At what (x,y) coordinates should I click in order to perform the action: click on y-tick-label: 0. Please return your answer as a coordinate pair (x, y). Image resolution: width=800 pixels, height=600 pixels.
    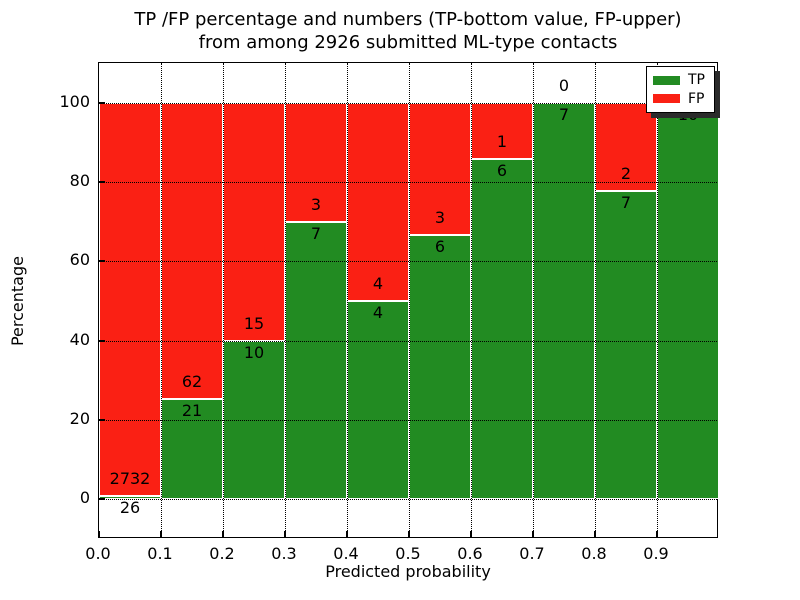
    Looking at the image, I should click on (84, 498).